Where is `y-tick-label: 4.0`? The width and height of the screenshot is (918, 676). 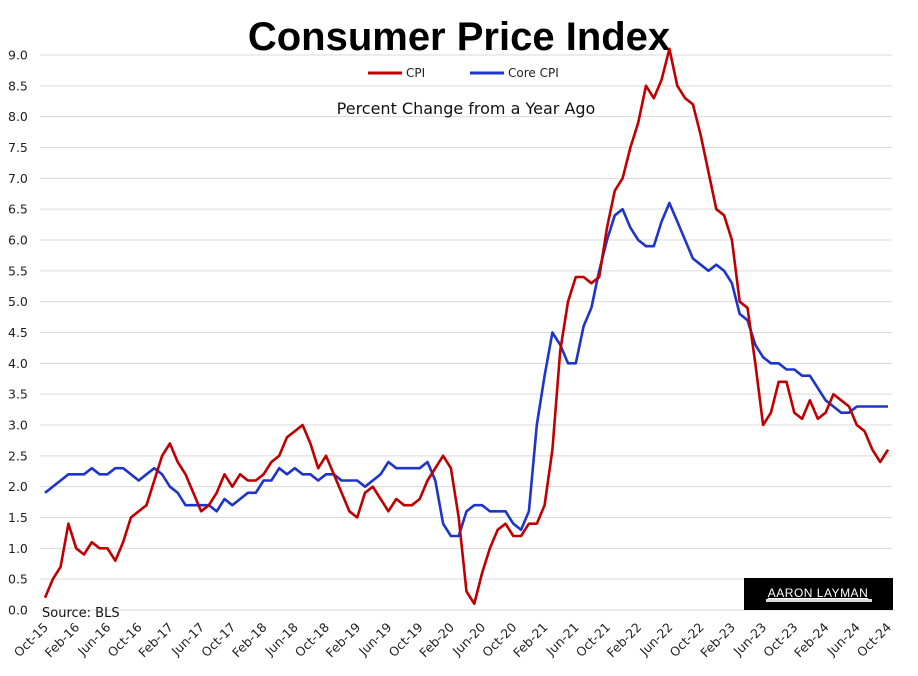
y-tick-label: 4.0 is located at coordinates (18, 363).